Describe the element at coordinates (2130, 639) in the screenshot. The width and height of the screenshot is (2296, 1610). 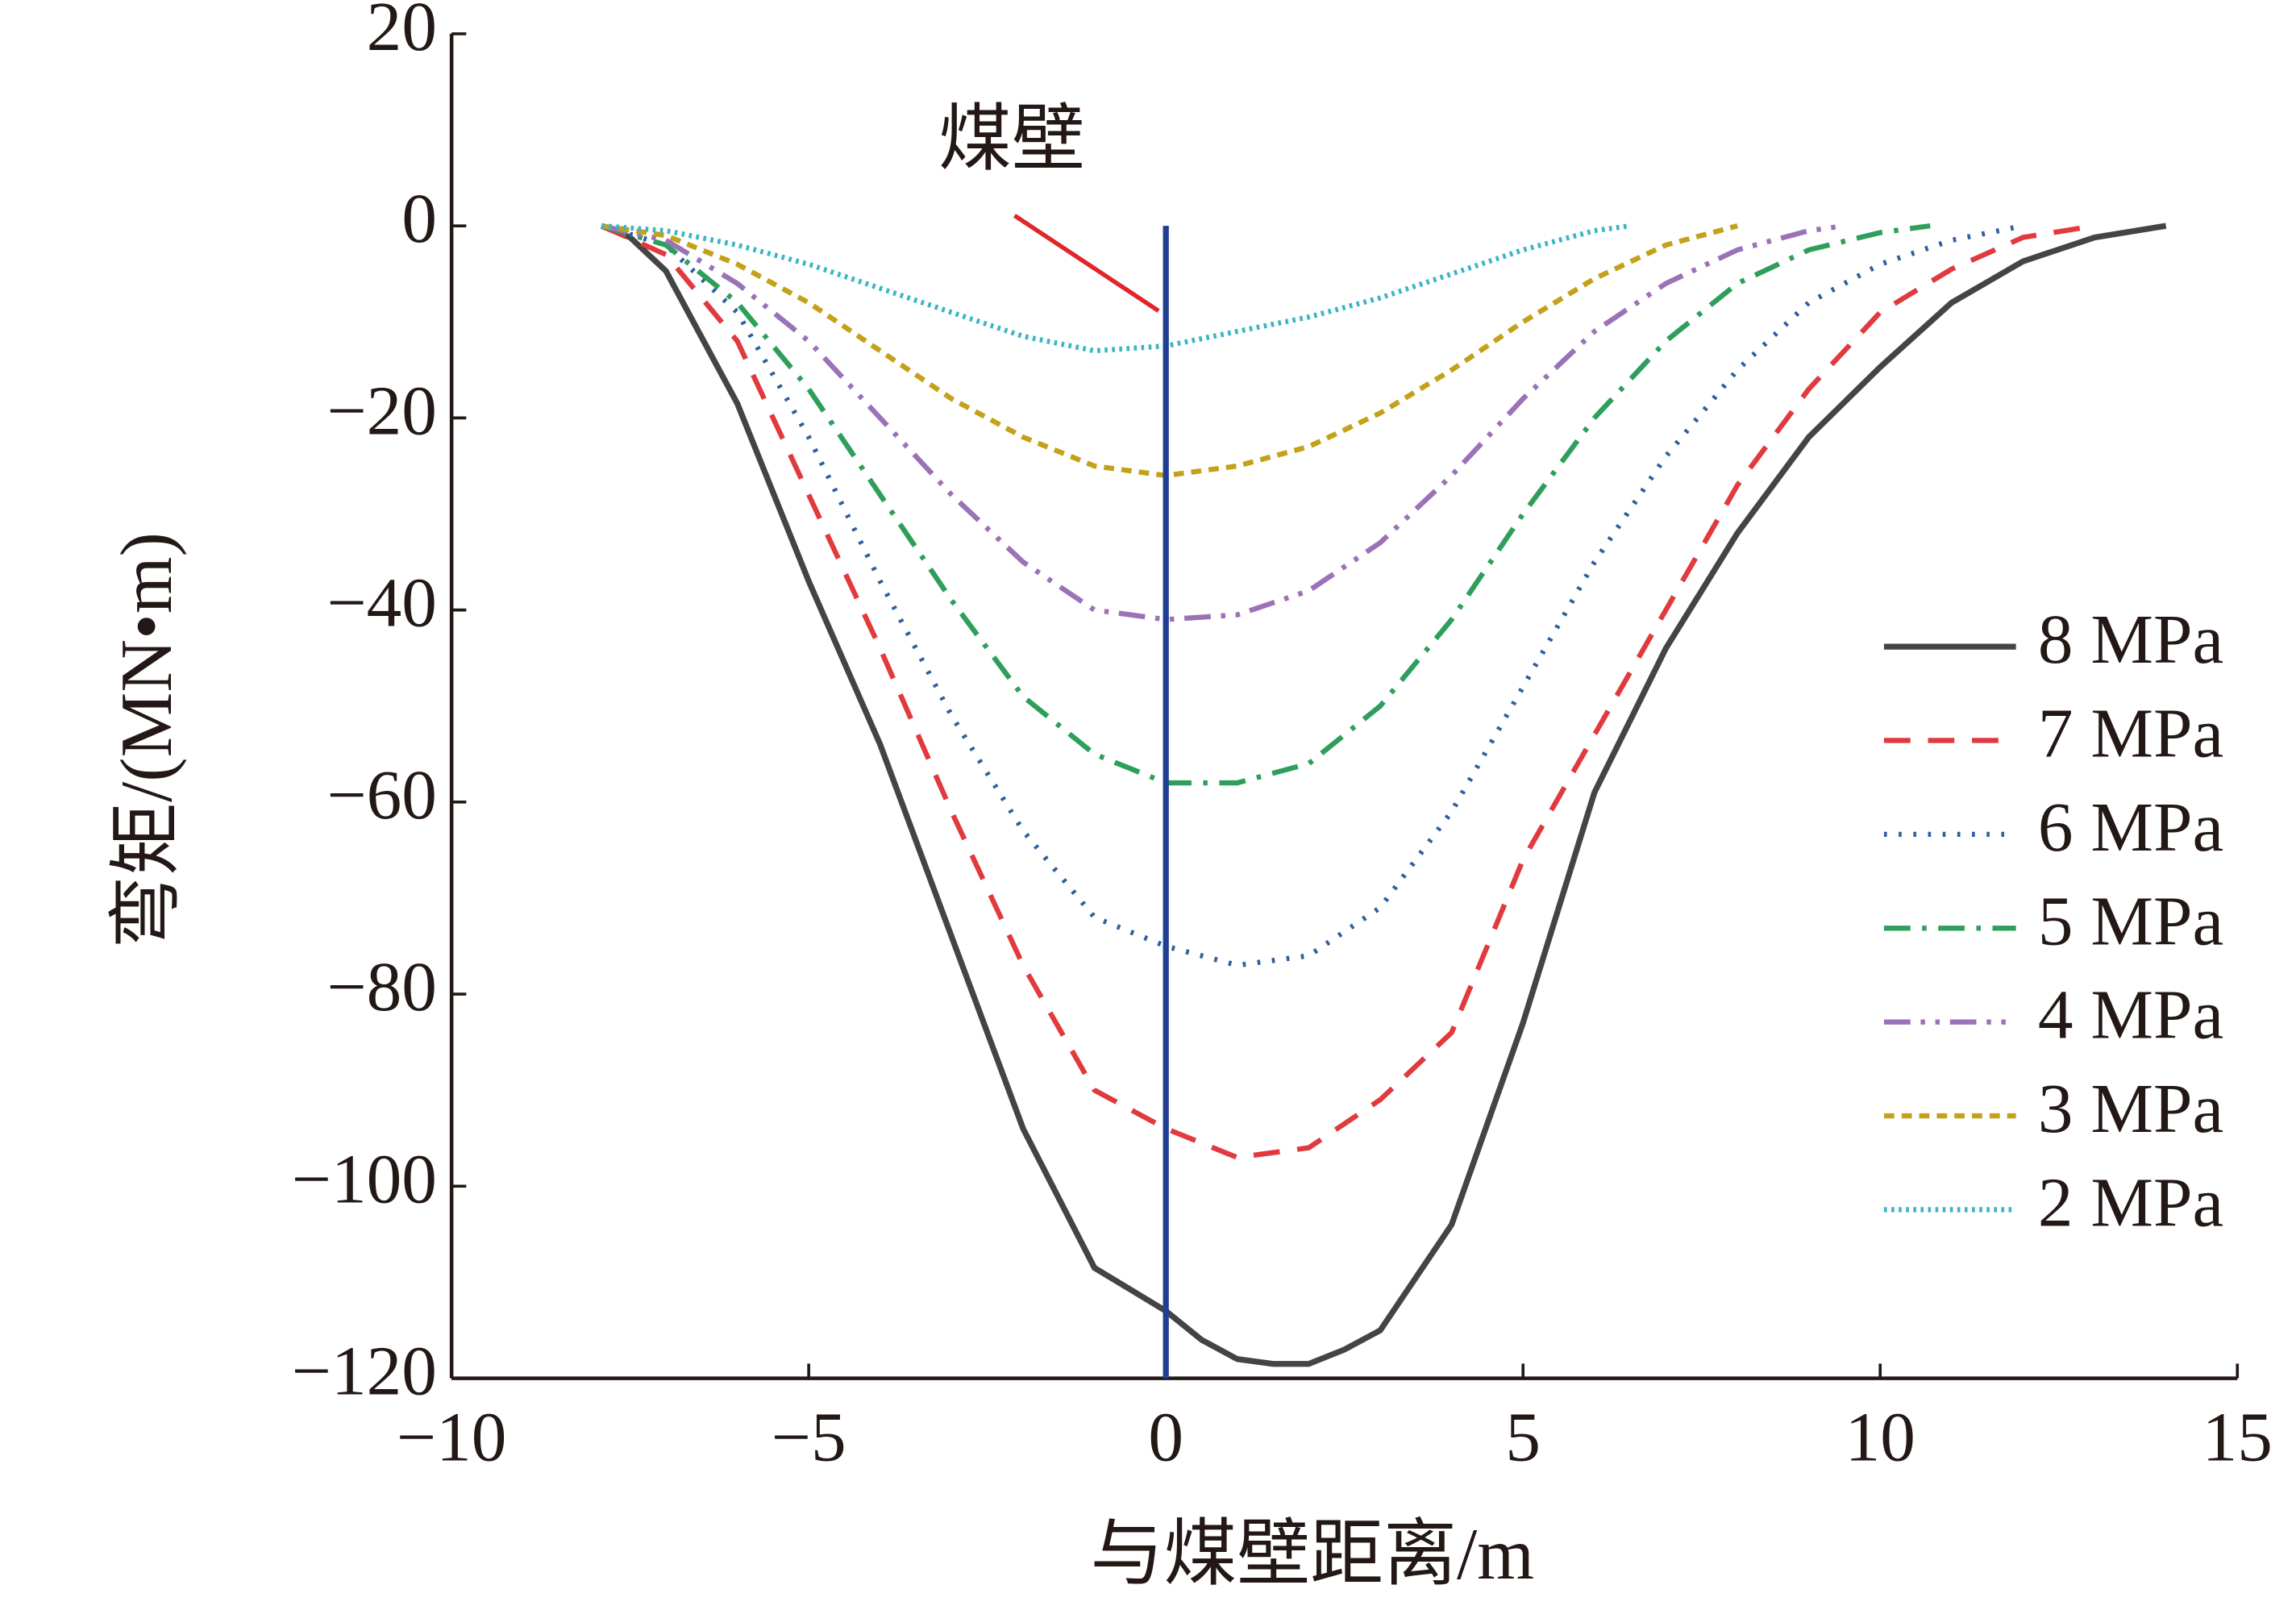
I see `legend-label: 8 MPa` at that location.